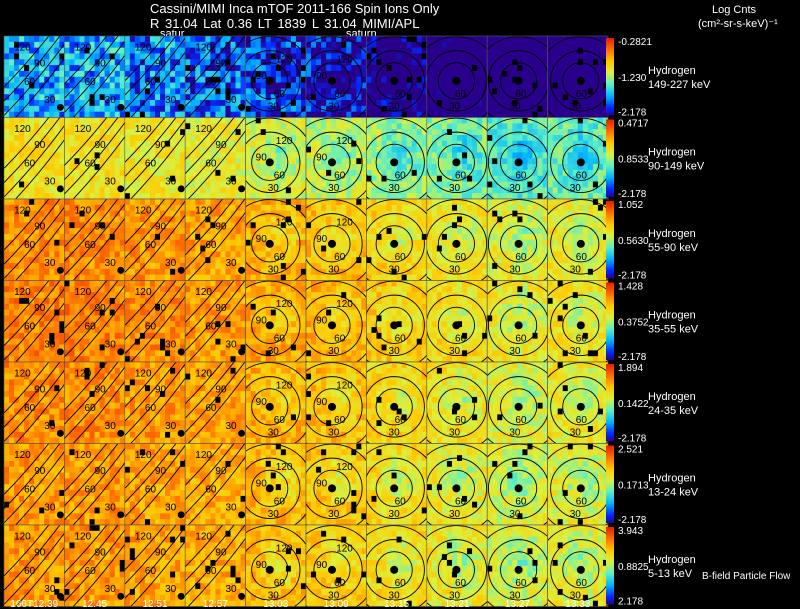 The height and width of the screenshot is (609, 800). I want to click on saturn-icon, so click(331, 243).